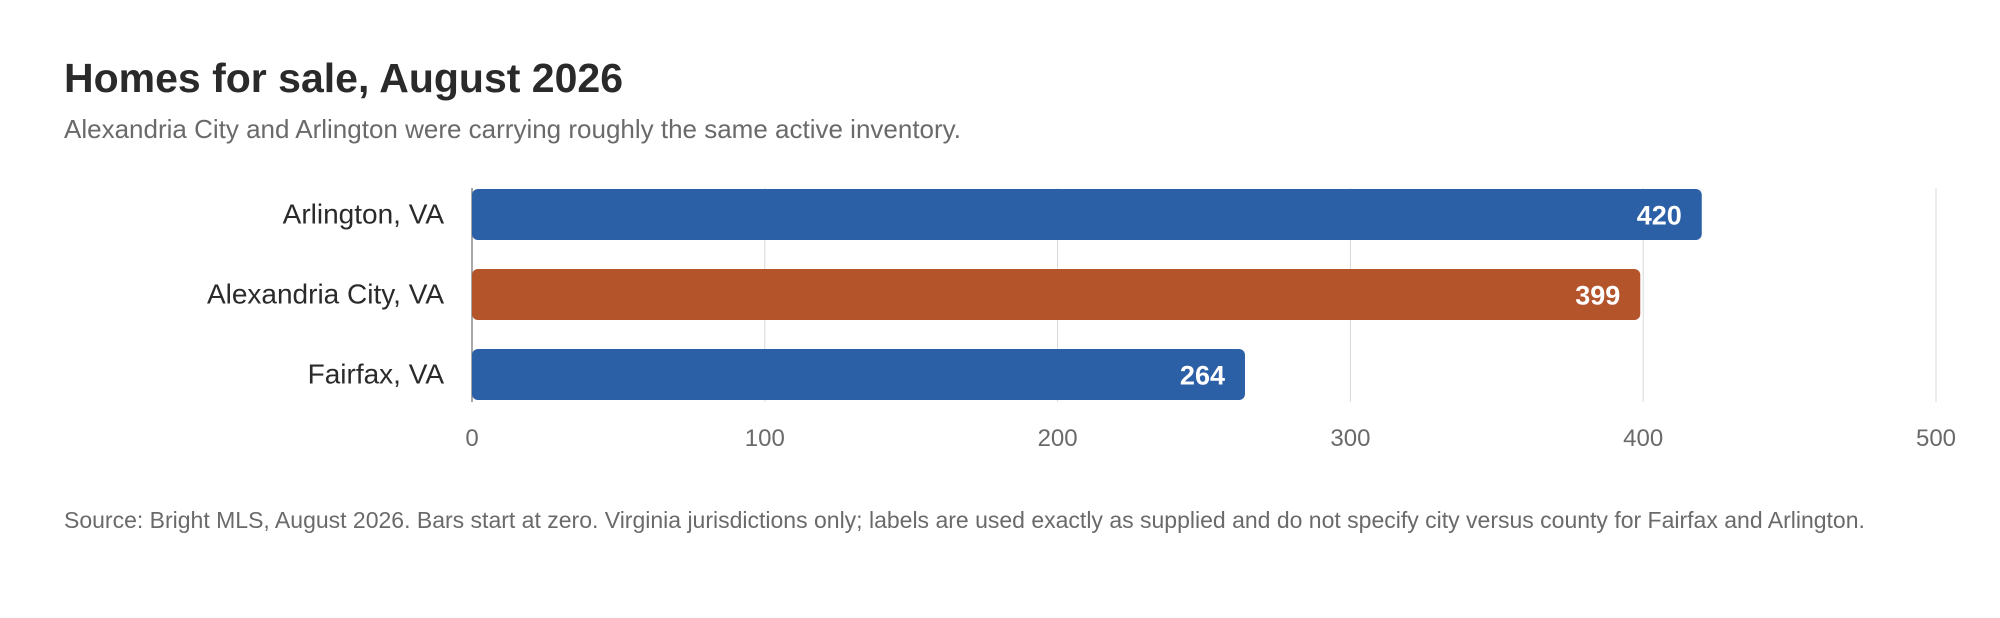  What do you see at coordinates (1058, 438) in the screenshot?
I see `x-tick-label: 200` at bounding box center [1058, 438].